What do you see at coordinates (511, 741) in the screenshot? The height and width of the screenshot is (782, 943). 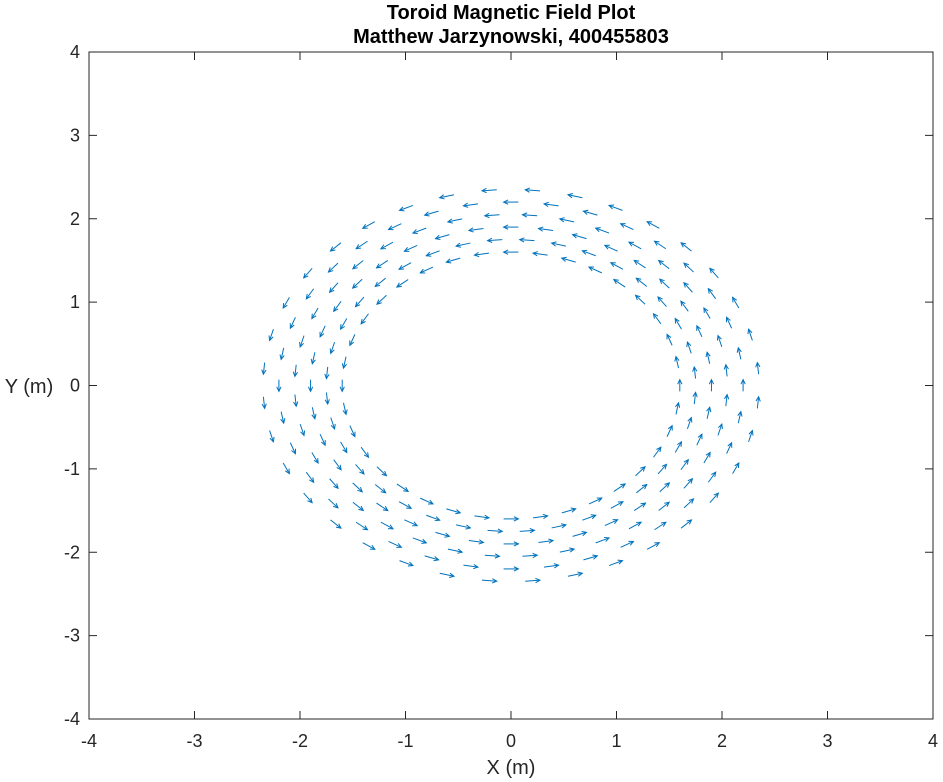 I see `x-tick-label: 0` at bounding box center [511, 741].